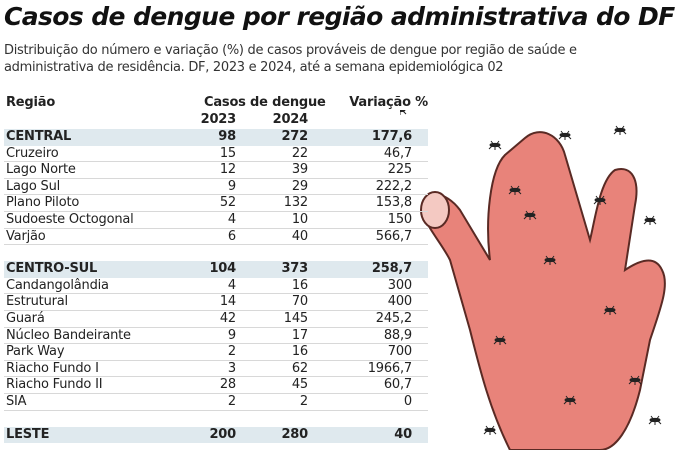  What do you see at coordinates (227, 136) in the screenshot?
I see `cases-2023-cell: 98` at bounding box center [227, 136].